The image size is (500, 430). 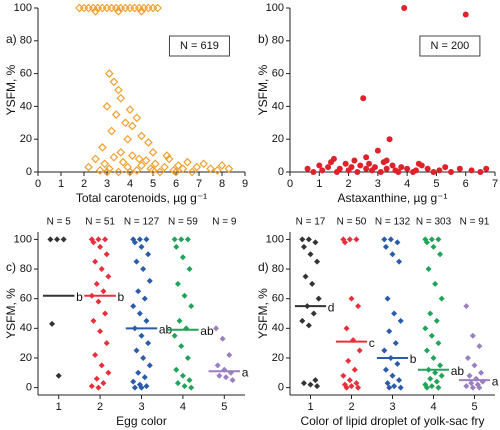 I want to click on annotation-box, so click(x=450, y=46).